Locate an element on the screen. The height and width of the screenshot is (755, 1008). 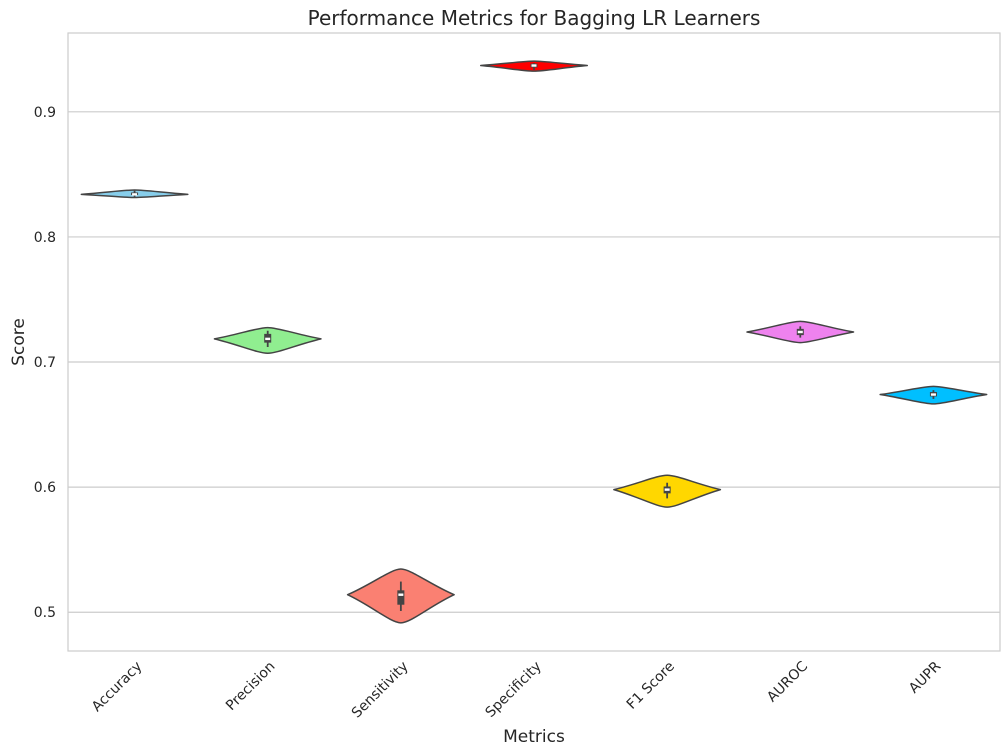
y-axis-label: Score is located at coordinates (19, 342).